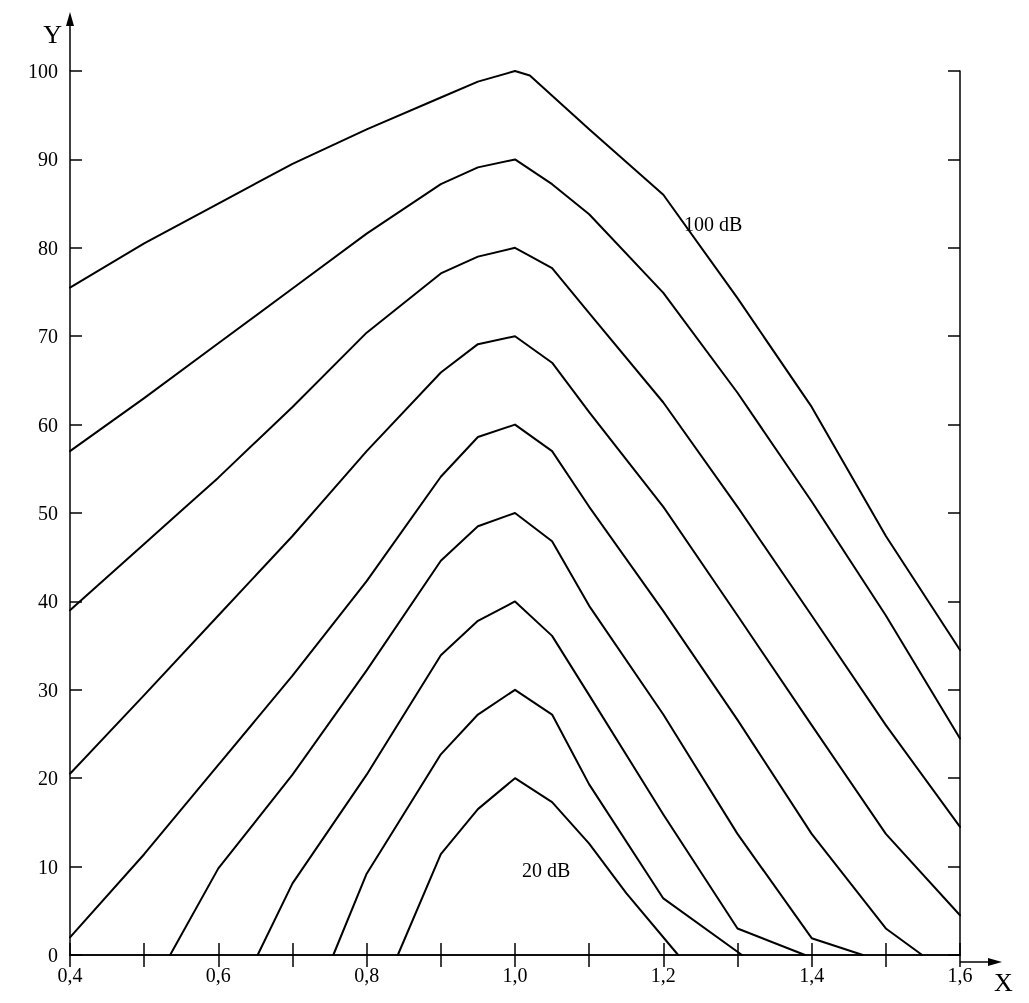 The height and width of the screenshot is (1003, 1029). What do you see at coordinates (713, 224) in the screenshot?
I see `annotation: 100 dB` at bounding box center [713, 224].